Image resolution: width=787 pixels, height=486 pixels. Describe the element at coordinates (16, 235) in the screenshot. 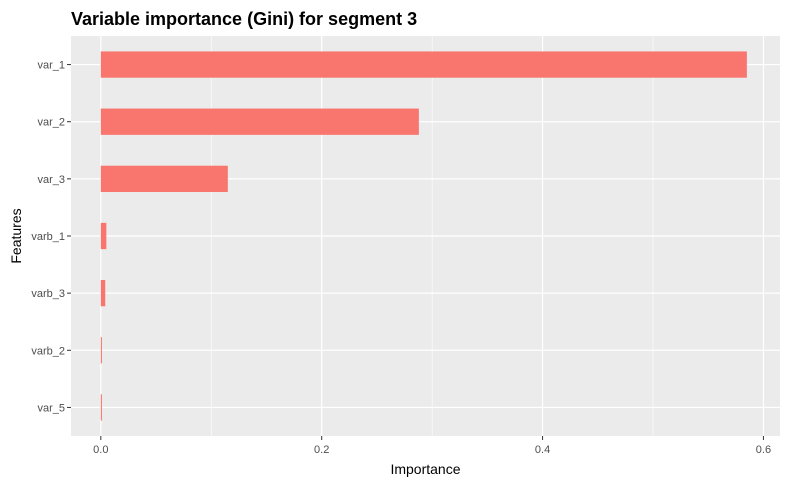

I see `y-axis-title: Features` at that location.